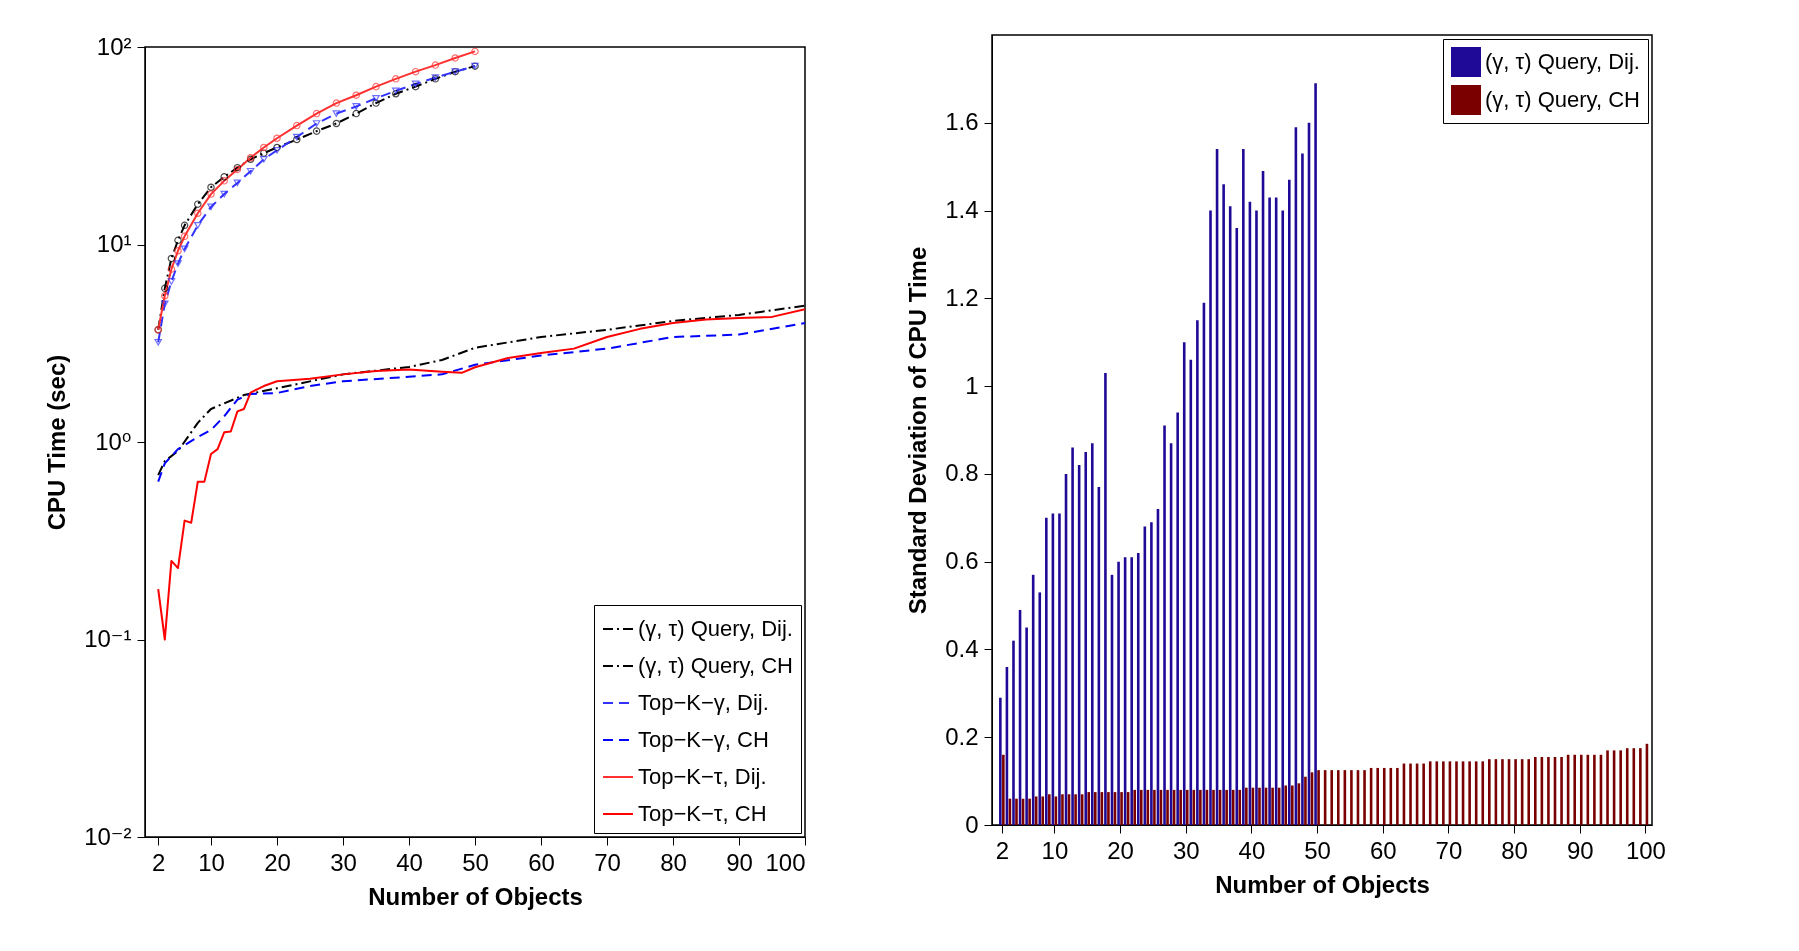  I want to click on y-tick-label: 0.8, so click(962, 473).